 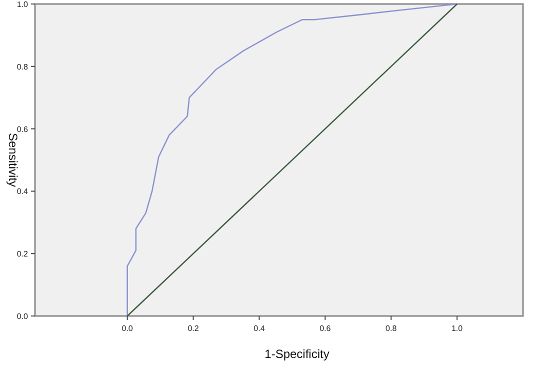 What do you see at coordinates (22, 67) in the screenshot?
I see `y-tick-label: 0.8` at bounding box center [22, 67].